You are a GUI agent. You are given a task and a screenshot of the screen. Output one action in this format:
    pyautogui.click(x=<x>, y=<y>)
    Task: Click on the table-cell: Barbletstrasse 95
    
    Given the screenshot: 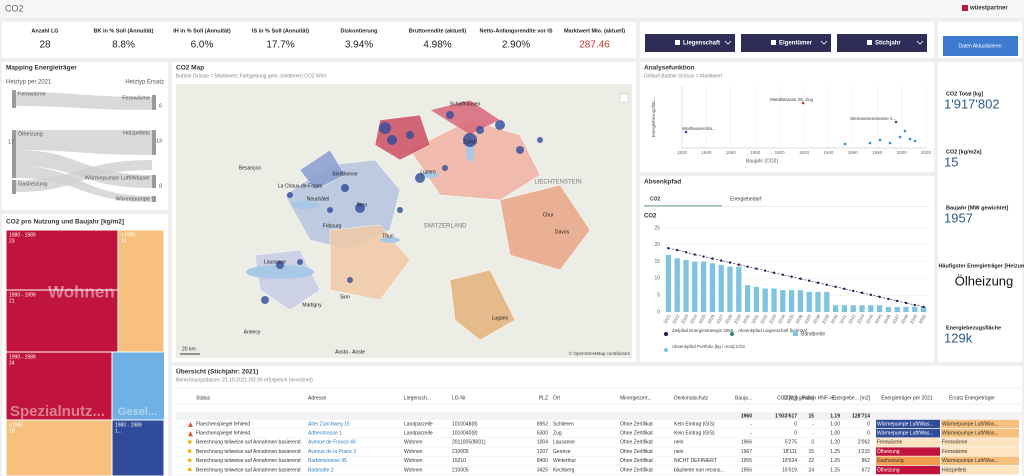 What is the action you would take?
    pyautogui.click(x=327, y=461)
    